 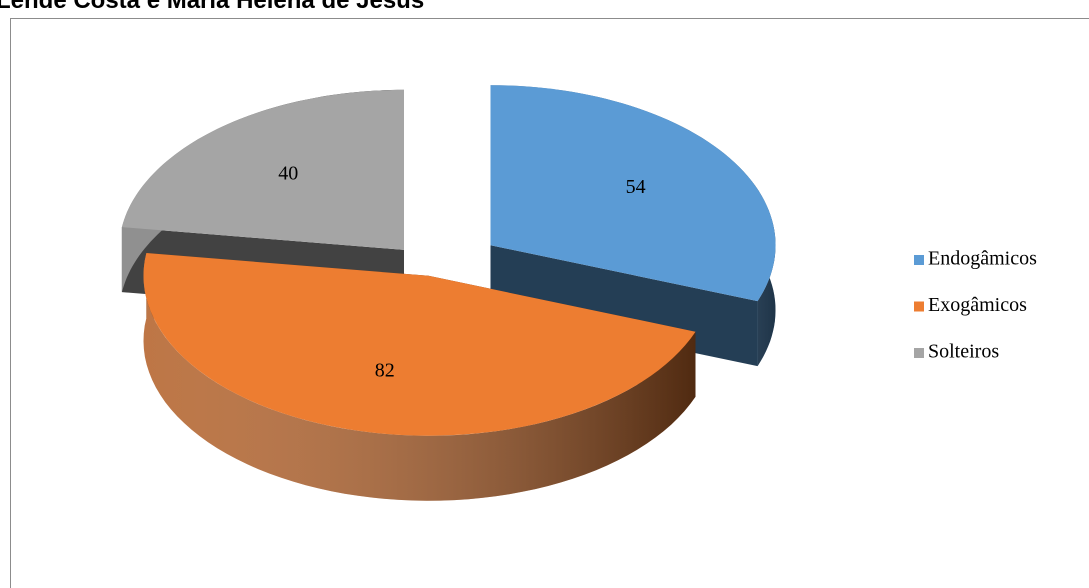 I want to click on data-label: 82, so click(x=385, y=370).